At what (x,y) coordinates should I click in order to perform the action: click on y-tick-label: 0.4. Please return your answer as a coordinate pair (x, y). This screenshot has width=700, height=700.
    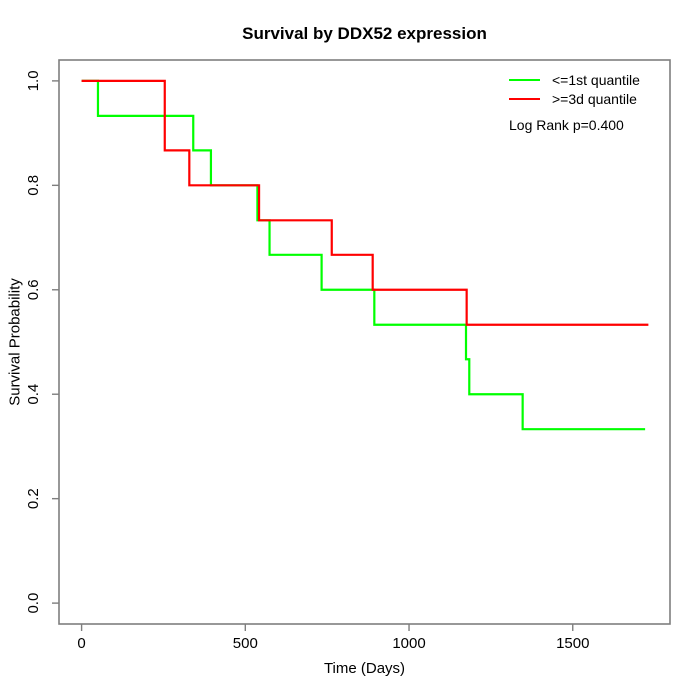
    Looking at the image, I should click on (33, 394).